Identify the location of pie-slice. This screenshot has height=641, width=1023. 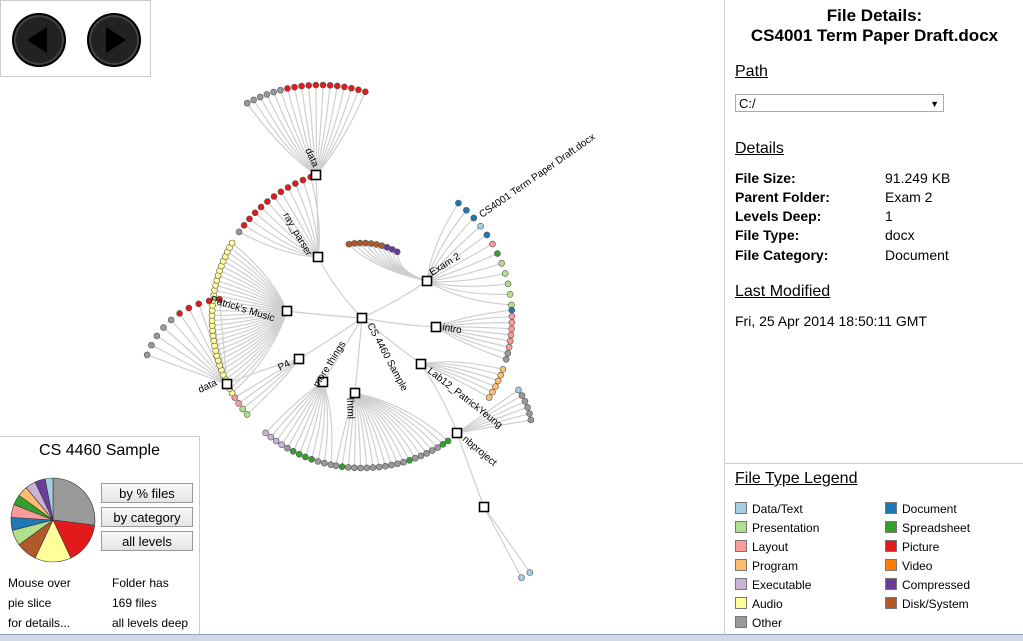
(74, 501).